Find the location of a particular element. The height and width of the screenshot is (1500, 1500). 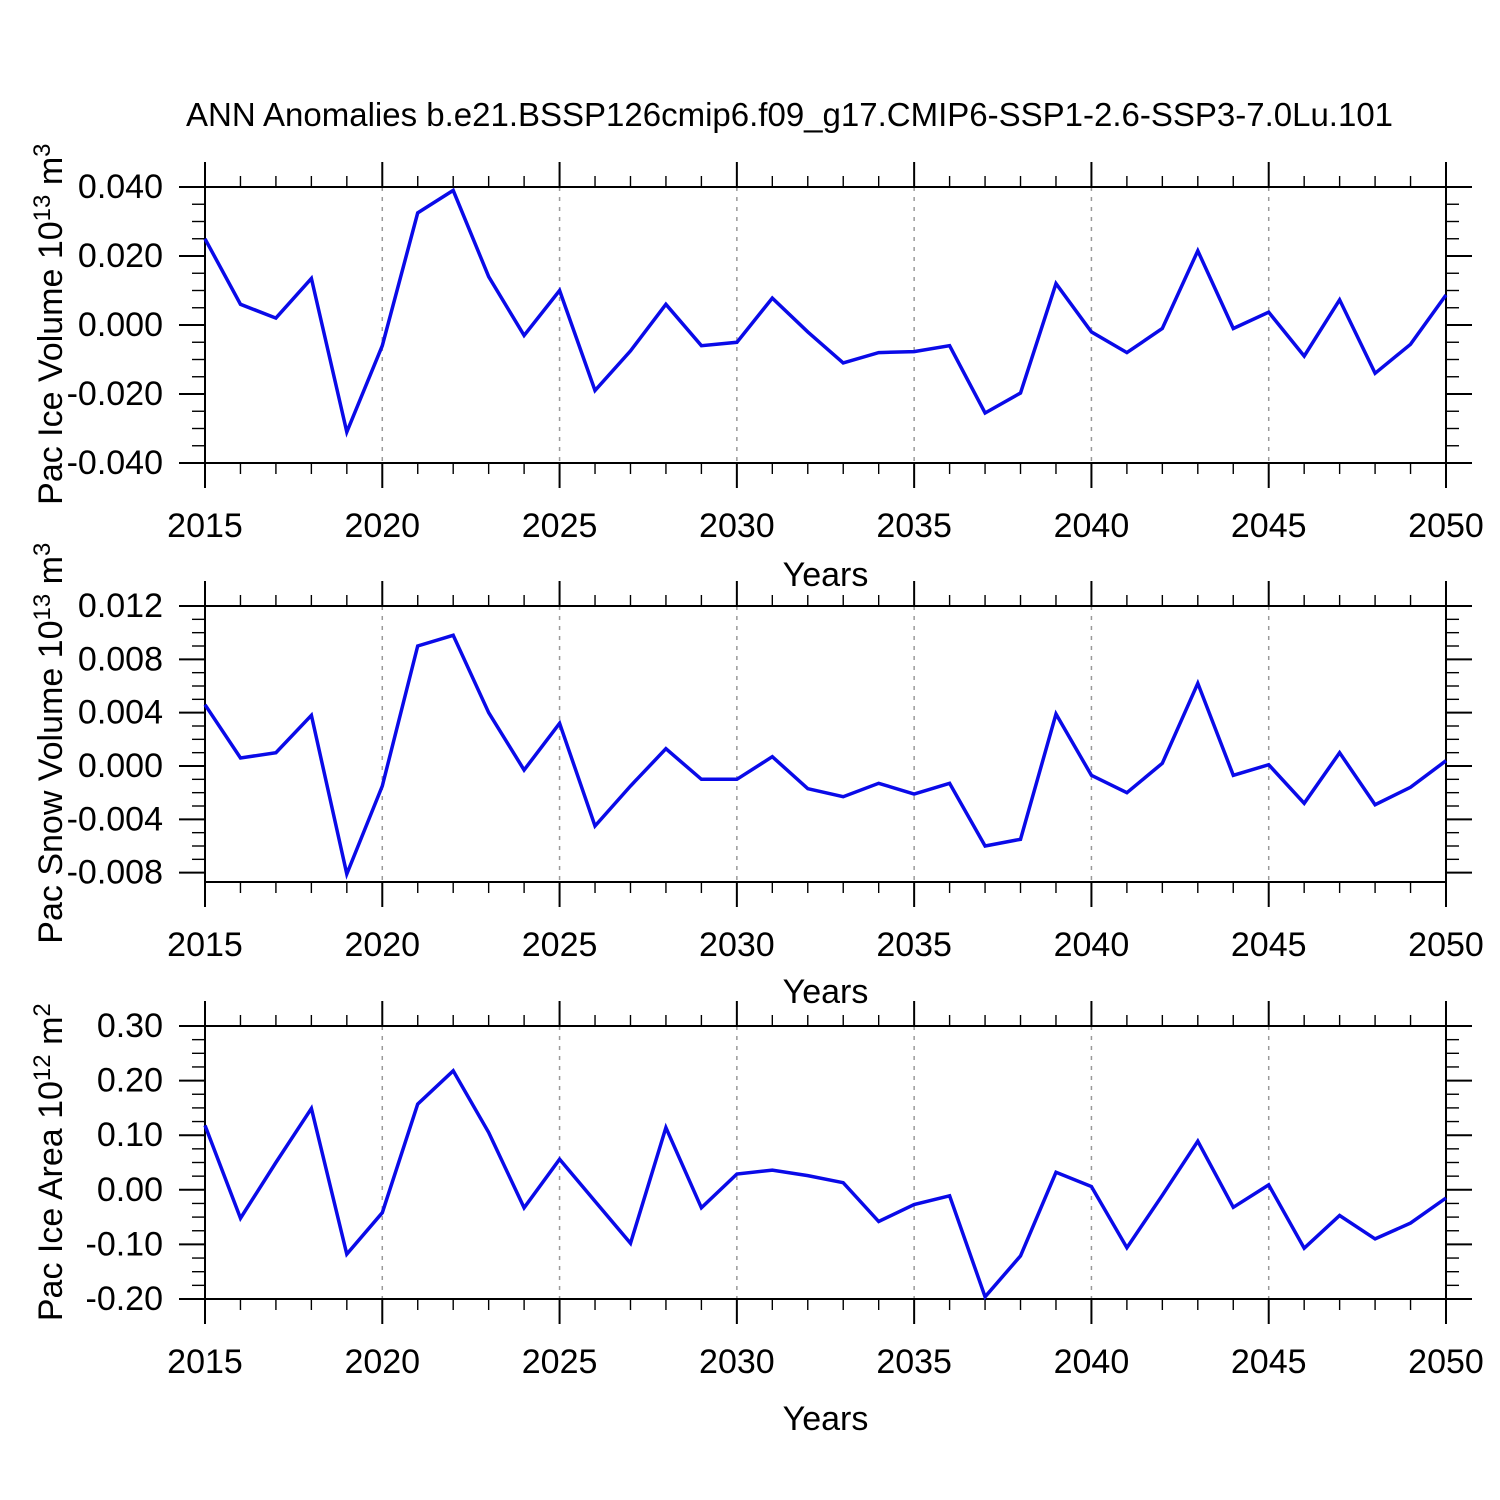

svg-text: -0.040 is located at coordinates (115, 463).